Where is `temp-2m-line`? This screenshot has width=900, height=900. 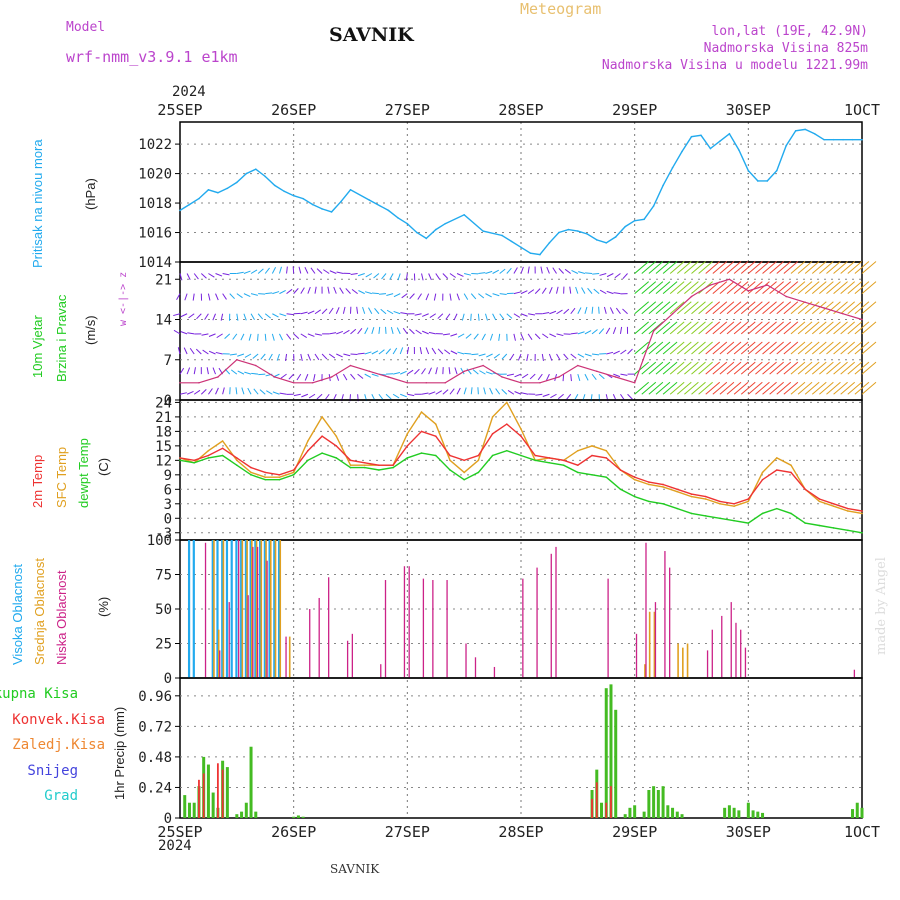 temp-2m-line is located at coordinates (521, 467).